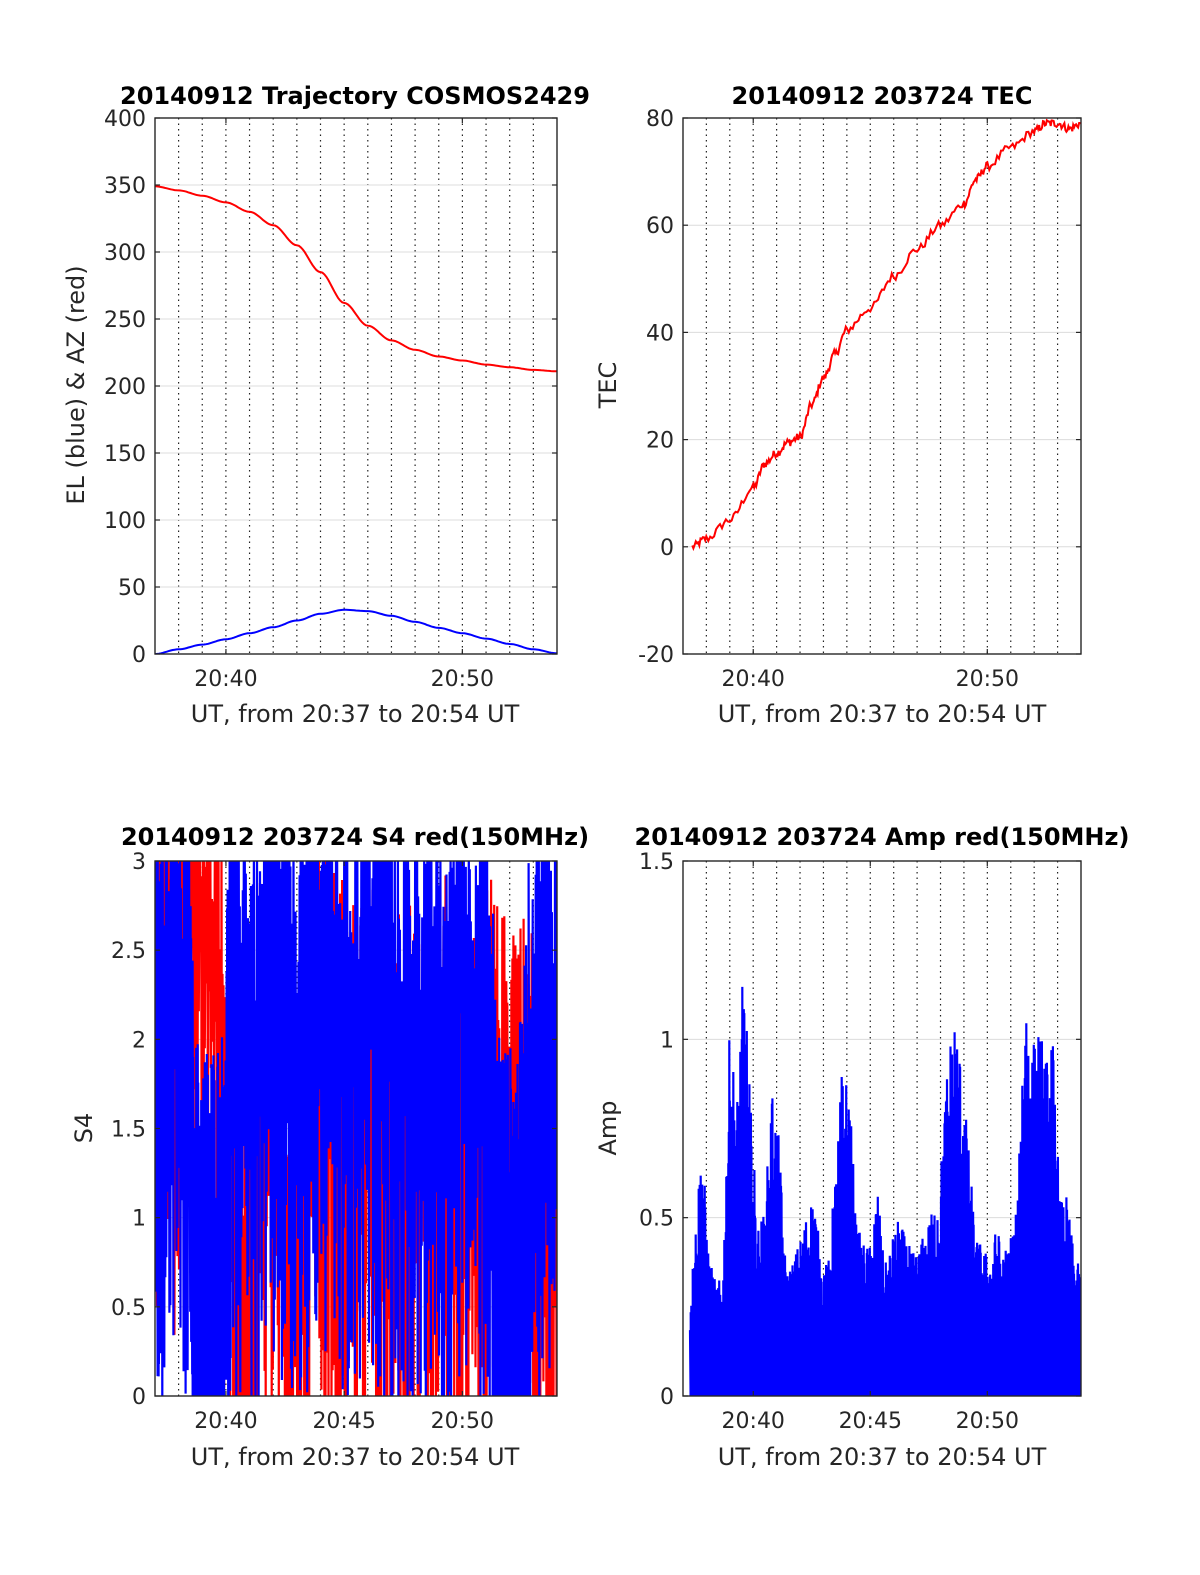  I want to click on y-tick-label: 250, so click(125, 320).